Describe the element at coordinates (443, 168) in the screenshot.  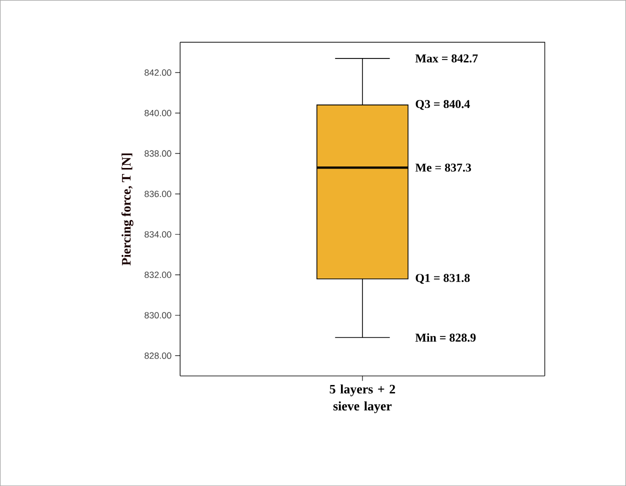
I see `annotation: Me = 837.3` at that location.